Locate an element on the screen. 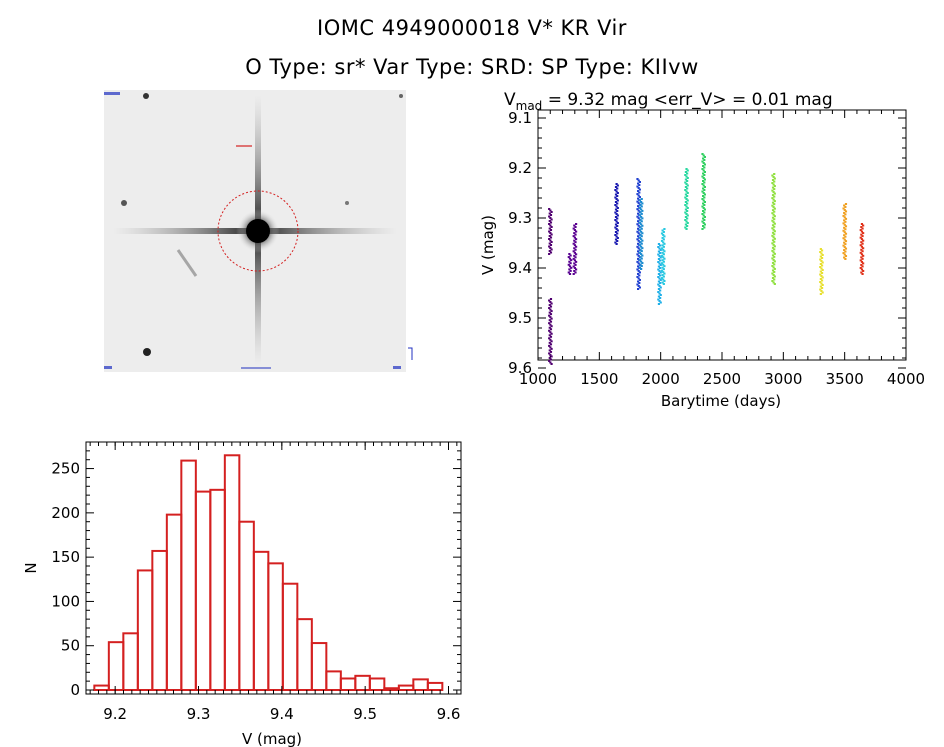 This screenshot has height=747, width=944. star-field-image is located at coordinates (258, 231).